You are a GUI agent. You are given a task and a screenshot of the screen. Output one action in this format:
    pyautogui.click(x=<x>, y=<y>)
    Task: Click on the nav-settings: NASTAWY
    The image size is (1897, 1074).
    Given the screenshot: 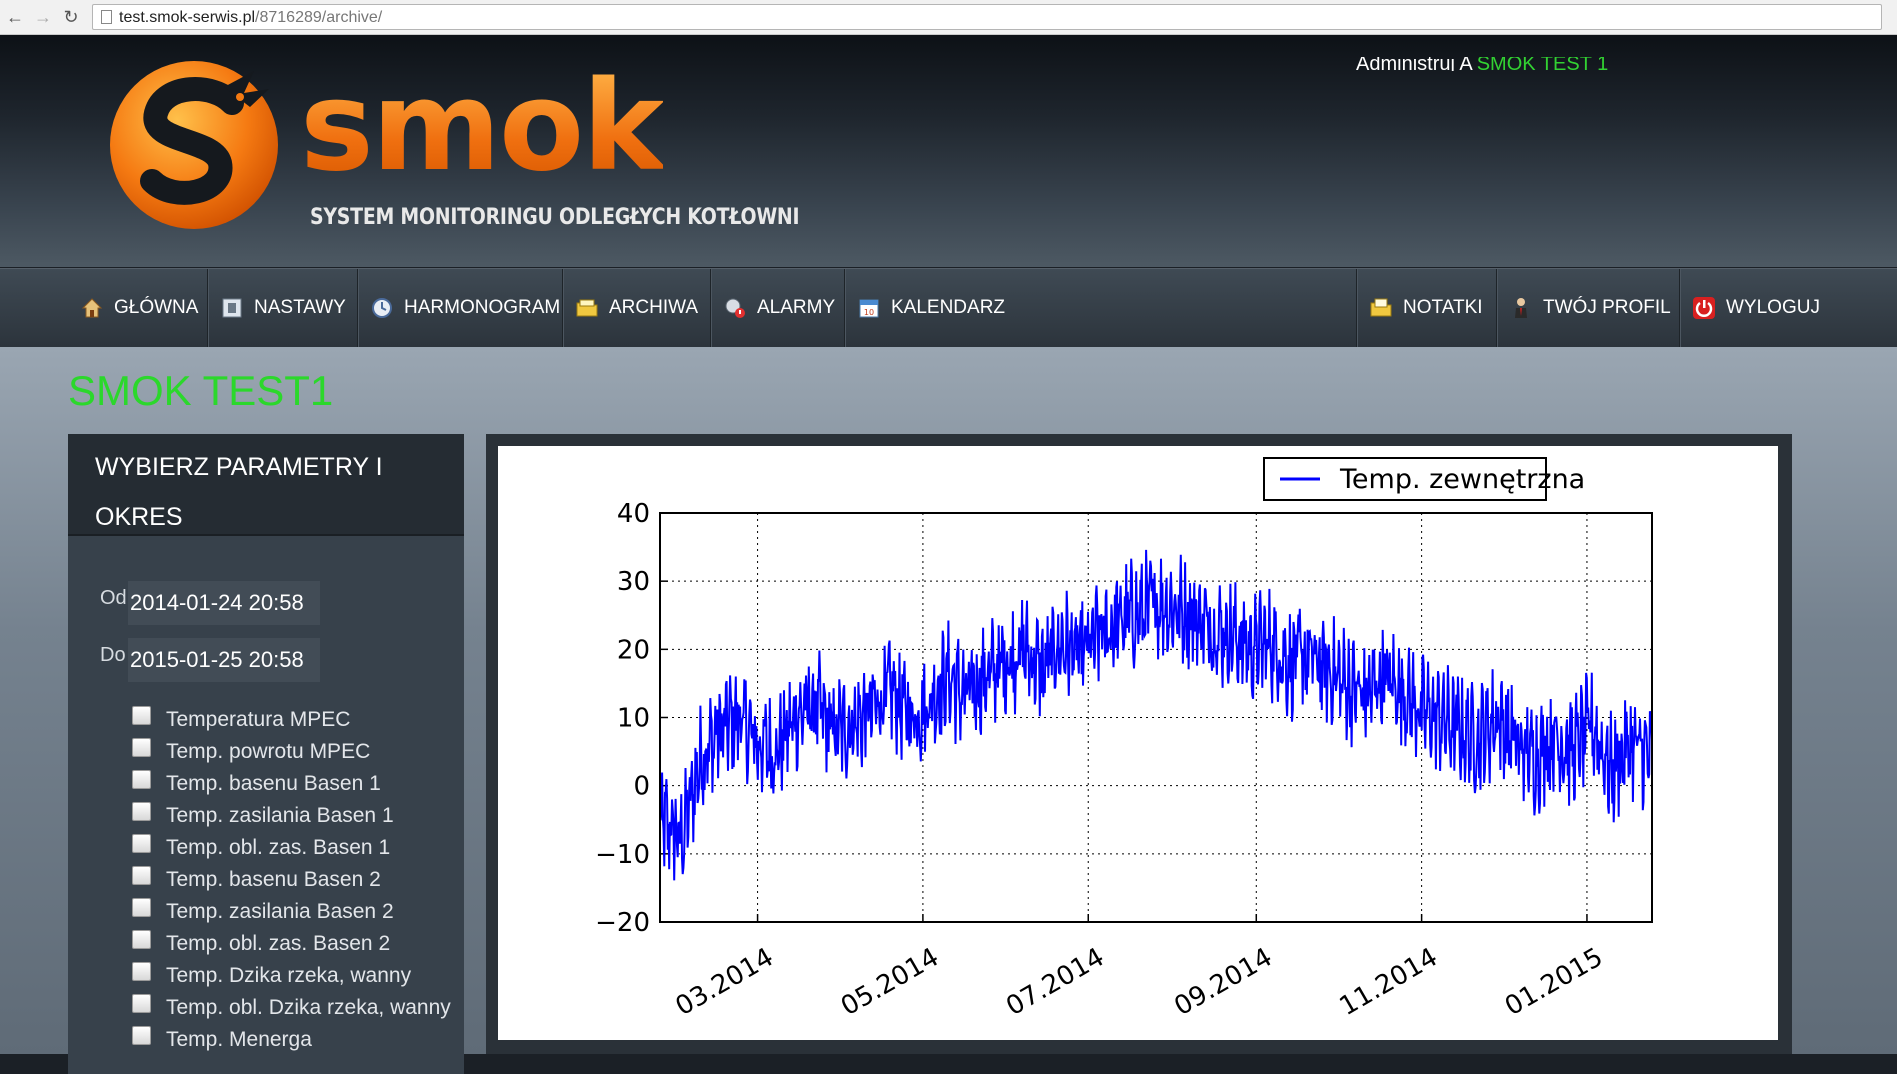 What is the action you would take?
    pyautogui.click(x=277, y=308)
    